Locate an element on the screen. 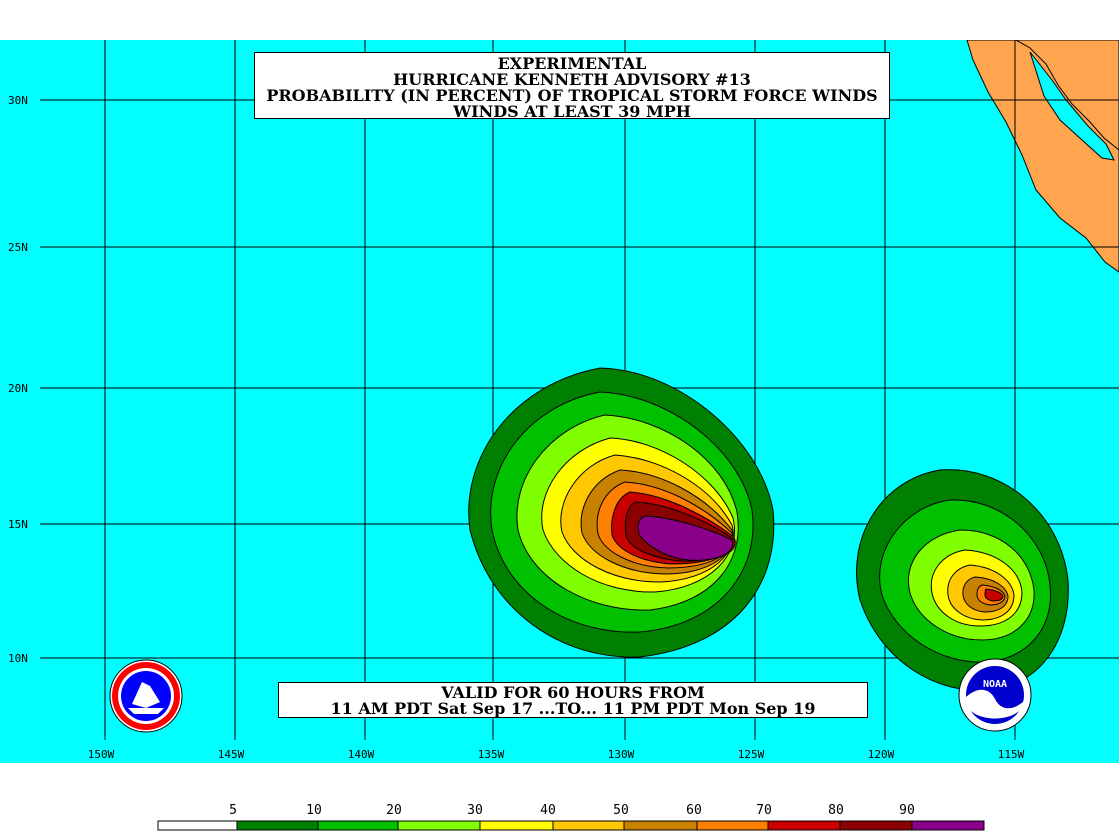 The image size is (1119, 839). lat-labels: 30N 25N 20N 15N 10N is located at coordinates (18, 379).